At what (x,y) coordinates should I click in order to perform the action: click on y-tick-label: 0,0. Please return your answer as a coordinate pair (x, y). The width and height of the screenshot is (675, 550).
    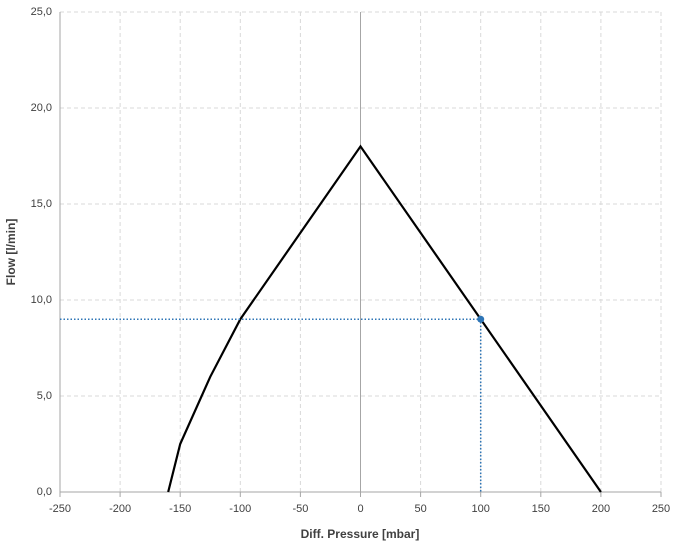
    Looking at the image, I should click on (44, 492).